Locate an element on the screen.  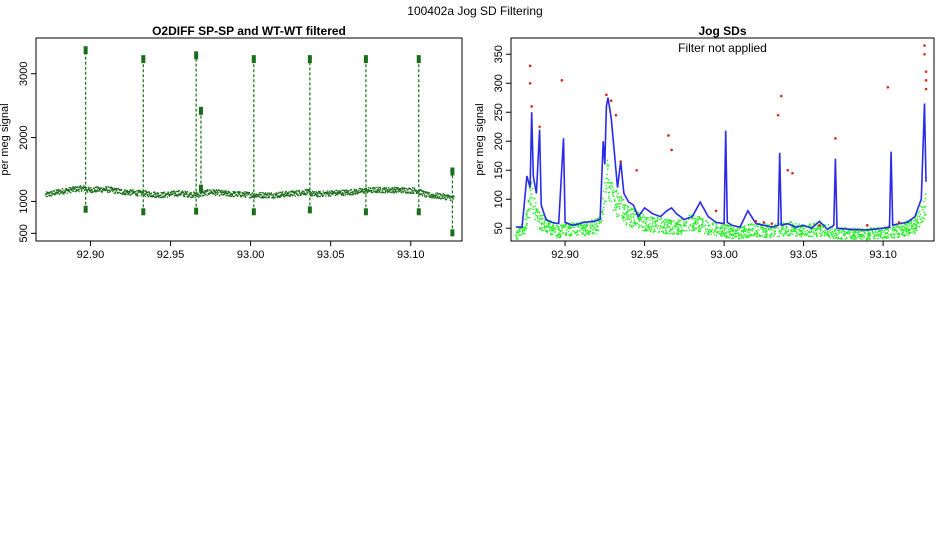
jogsd-x-tick-label: 92.90 is located at coordinates (565, 255).